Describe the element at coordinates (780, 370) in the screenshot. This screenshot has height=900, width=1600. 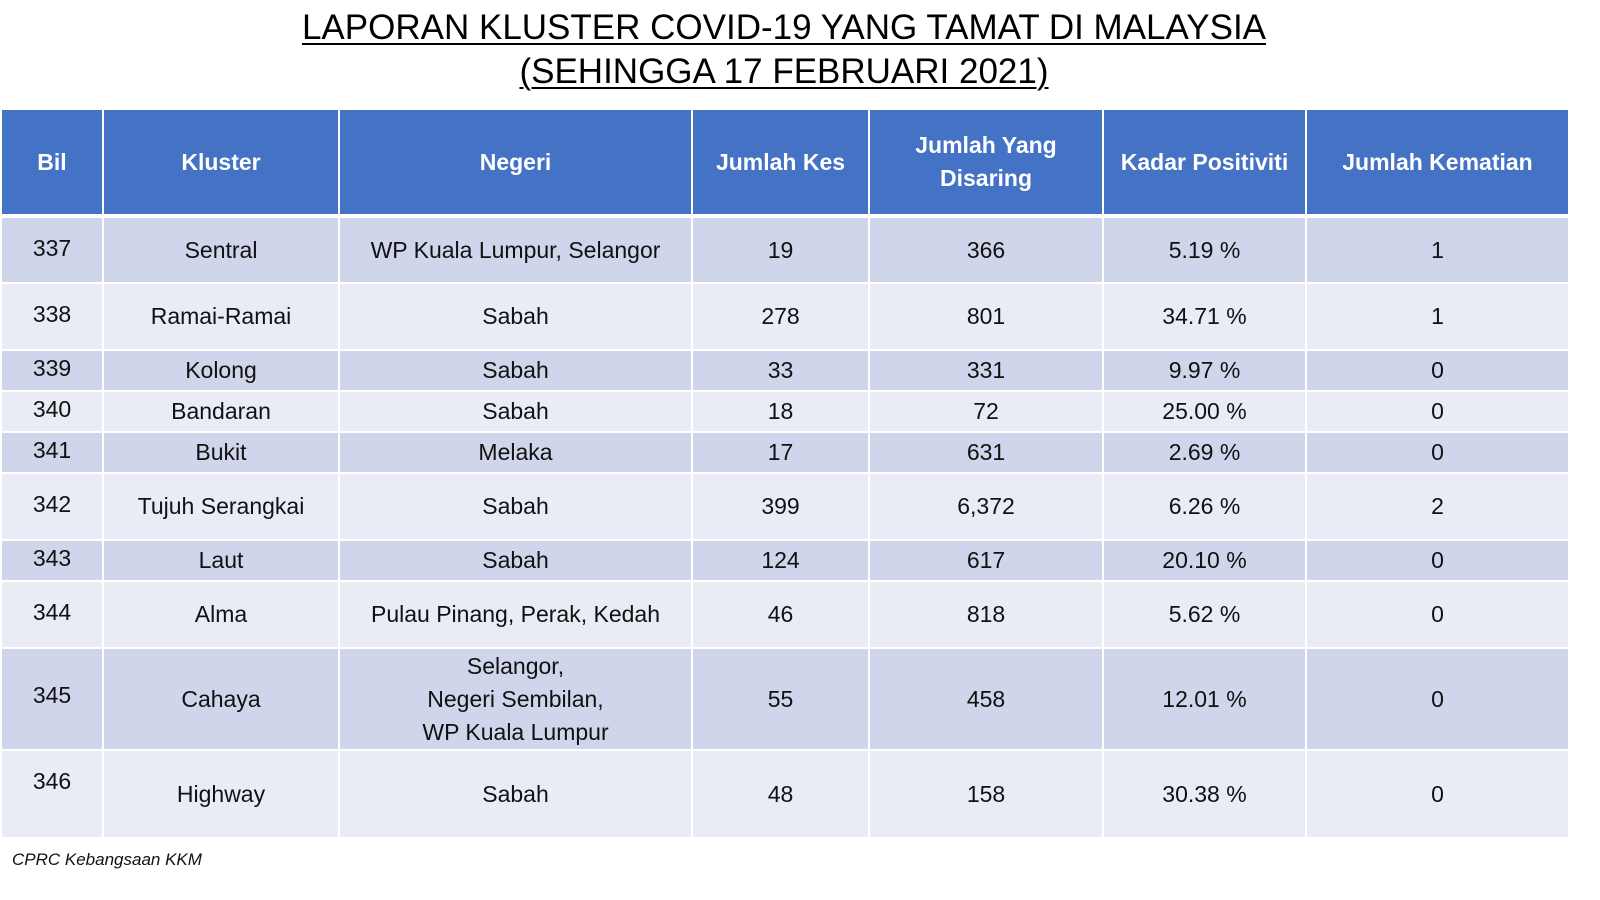
I see `cell-jumlah-kes: 33` at that location.